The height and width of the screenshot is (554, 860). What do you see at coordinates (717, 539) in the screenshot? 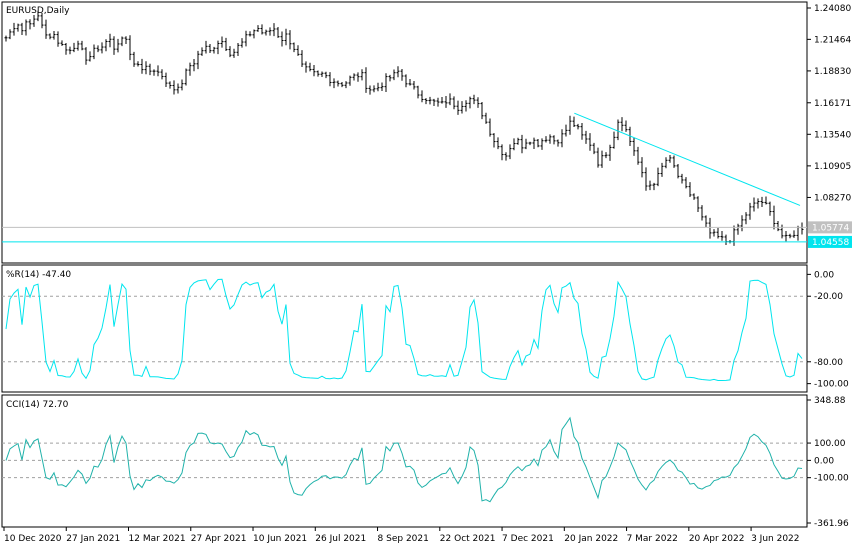
I see `time-axis-label: 20 Apr 2022` at bounding box center [717, 539].